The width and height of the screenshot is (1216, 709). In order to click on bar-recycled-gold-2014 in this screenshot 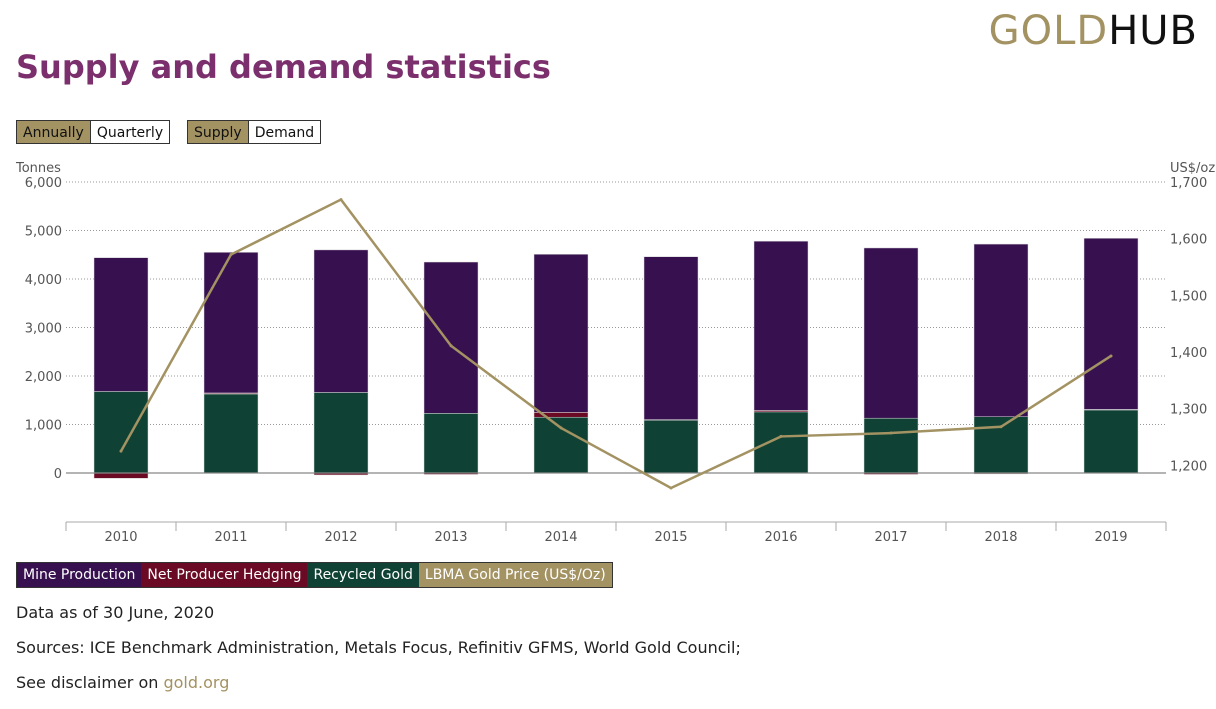, I will do `click(561, 445)`.